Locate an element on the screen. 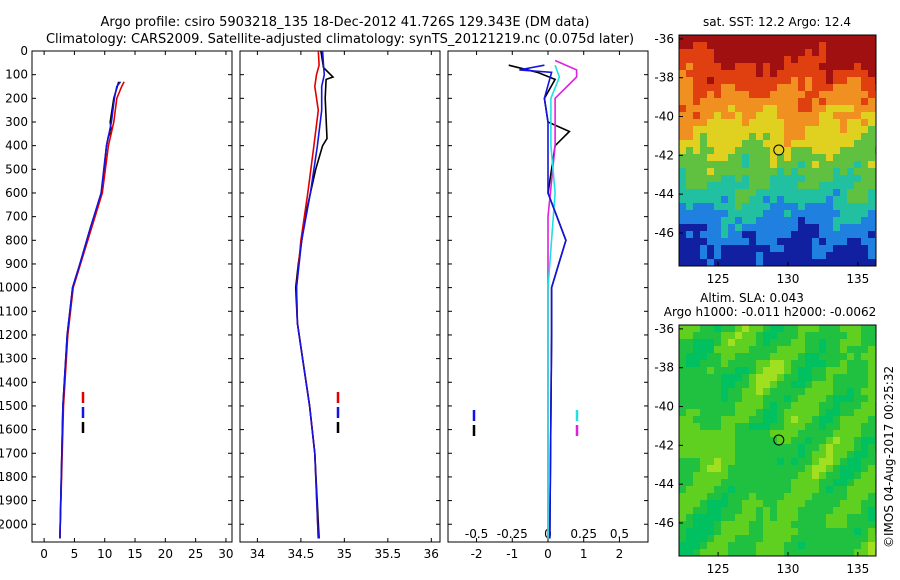 The height and width of the screenshot is (580, 900). diff-series-t-satellite is located at coordinates (543, 301).